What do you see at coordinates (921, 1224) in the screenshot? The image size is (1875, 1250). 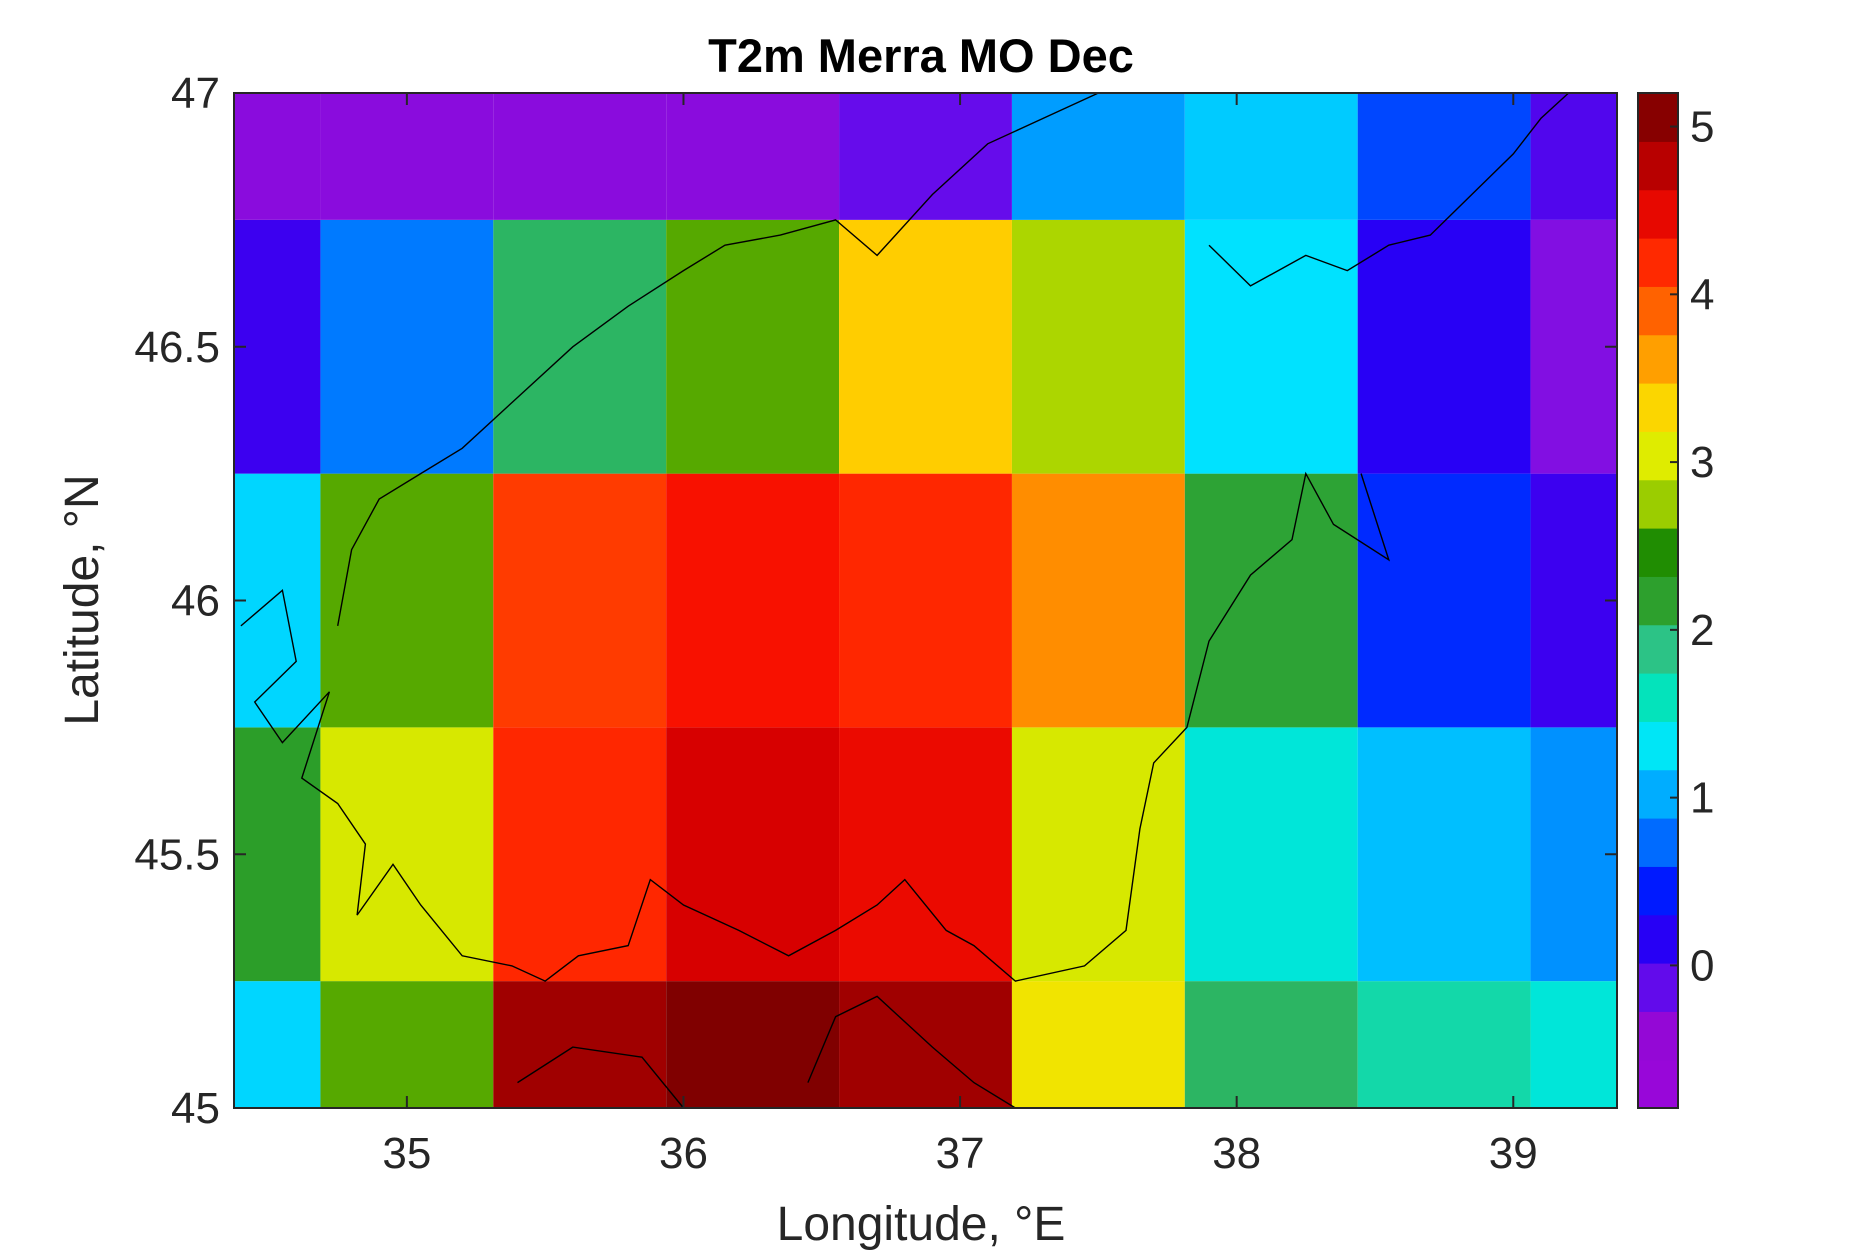 I see `x-axis-label: Longitude, °E` at bounding box center [921, 1224].